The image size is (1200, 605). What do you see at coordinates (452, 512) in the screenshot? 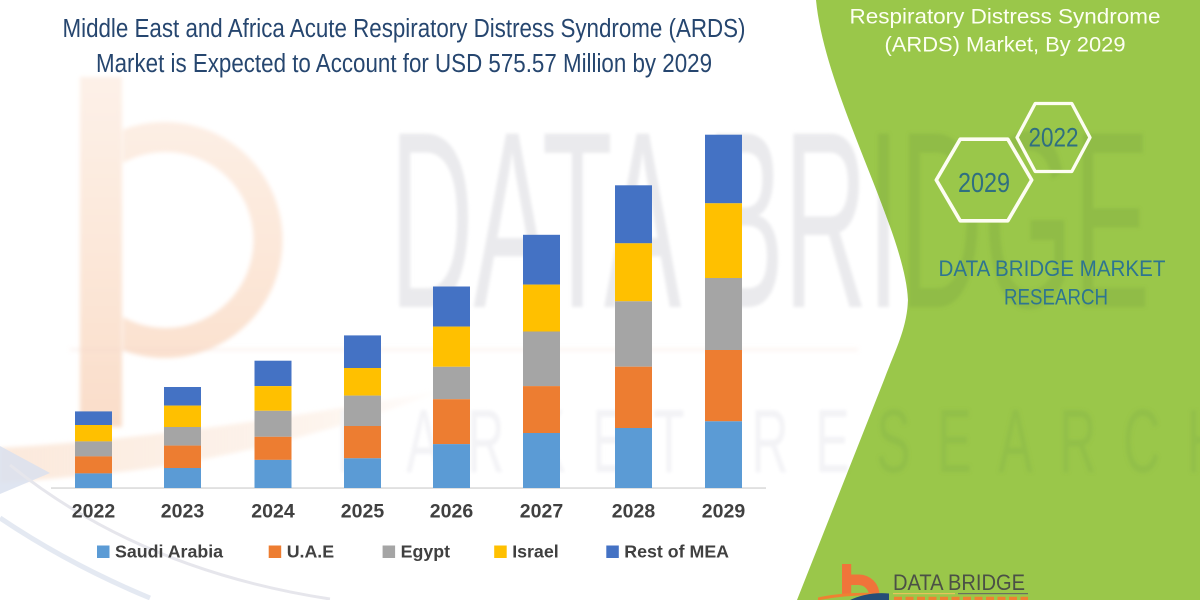
I see `svg-text: 2026` at bounding box center [452, 512].